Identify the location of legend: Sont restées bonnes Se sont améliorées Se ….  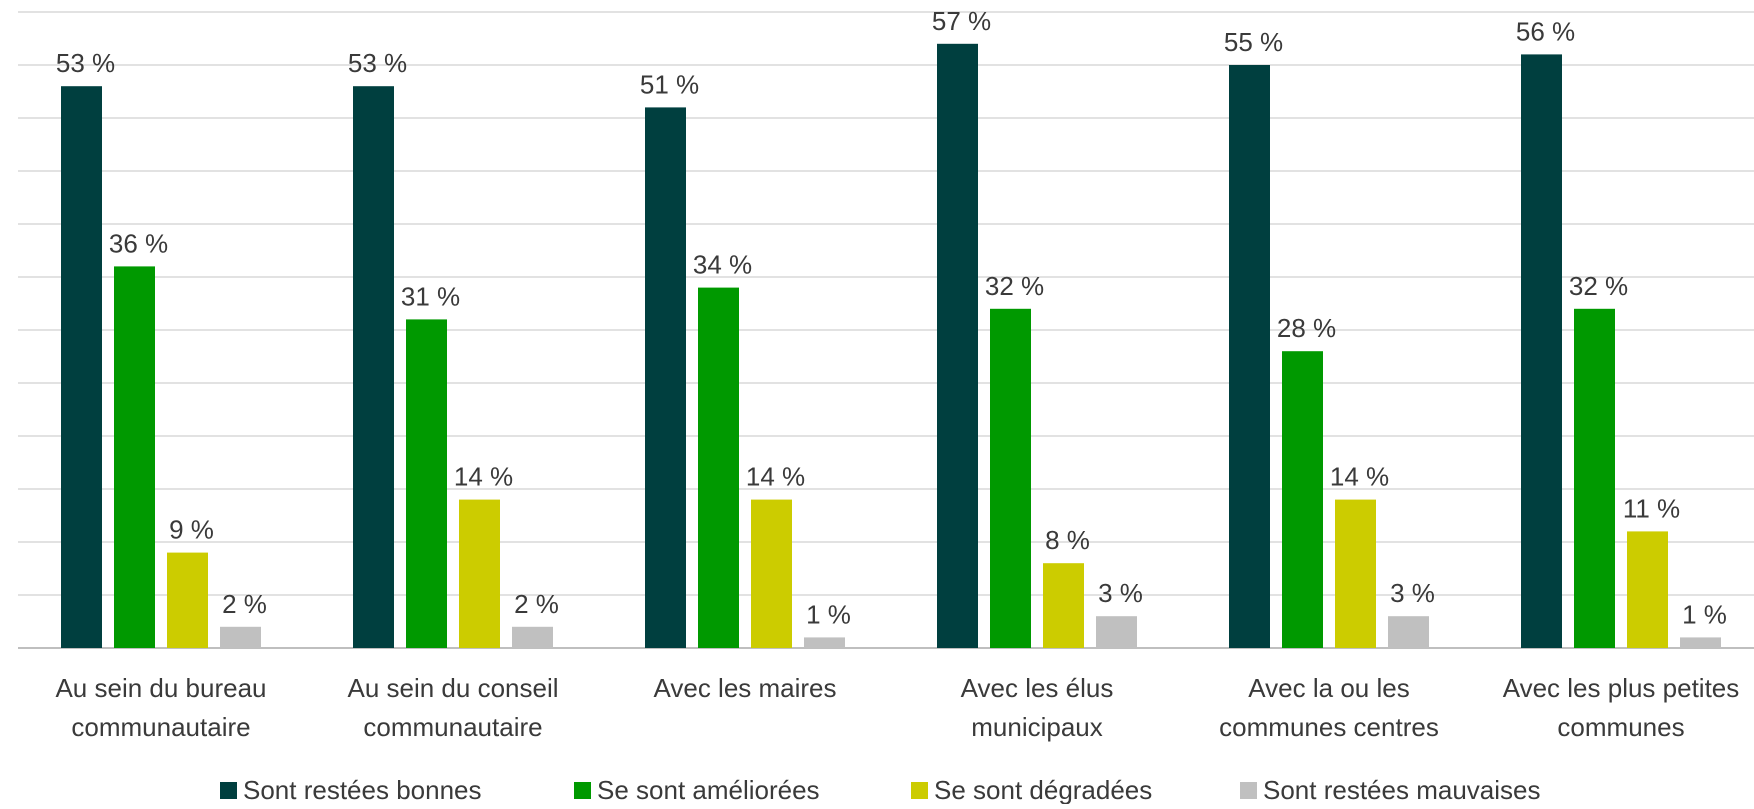
(880, 790).